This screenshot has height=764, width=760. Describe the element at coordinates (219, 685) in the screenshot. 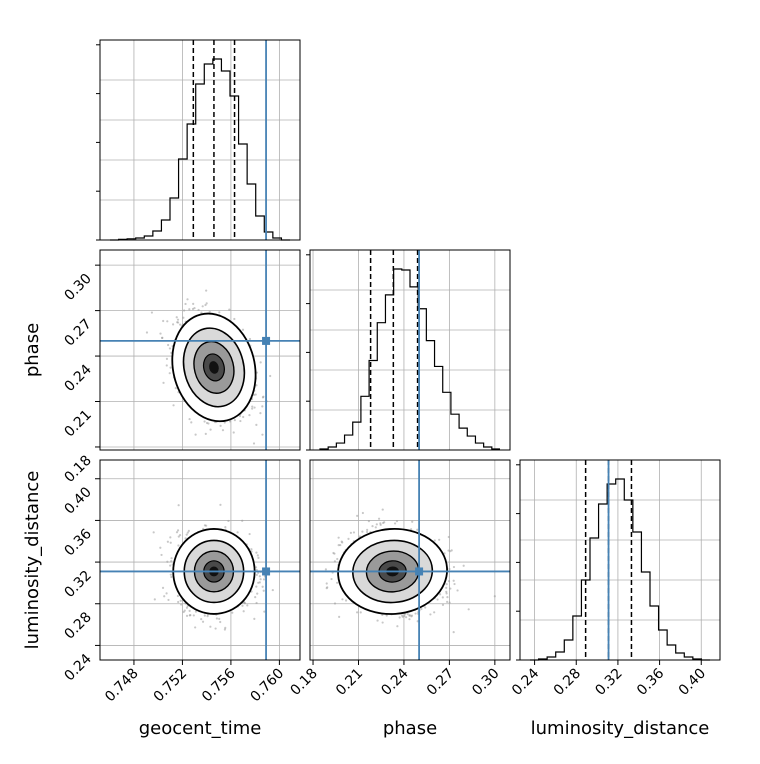

I see `x-tick-label: 0.756` at that location.